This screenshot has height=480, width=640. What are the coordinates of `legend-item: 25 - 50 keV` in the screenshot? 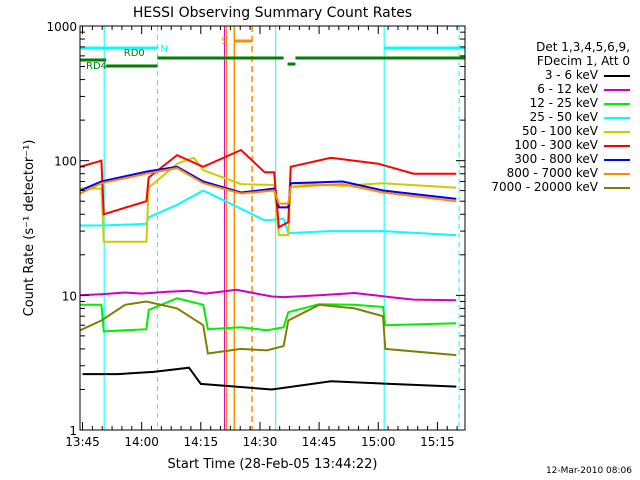 It's located at (555, 117).